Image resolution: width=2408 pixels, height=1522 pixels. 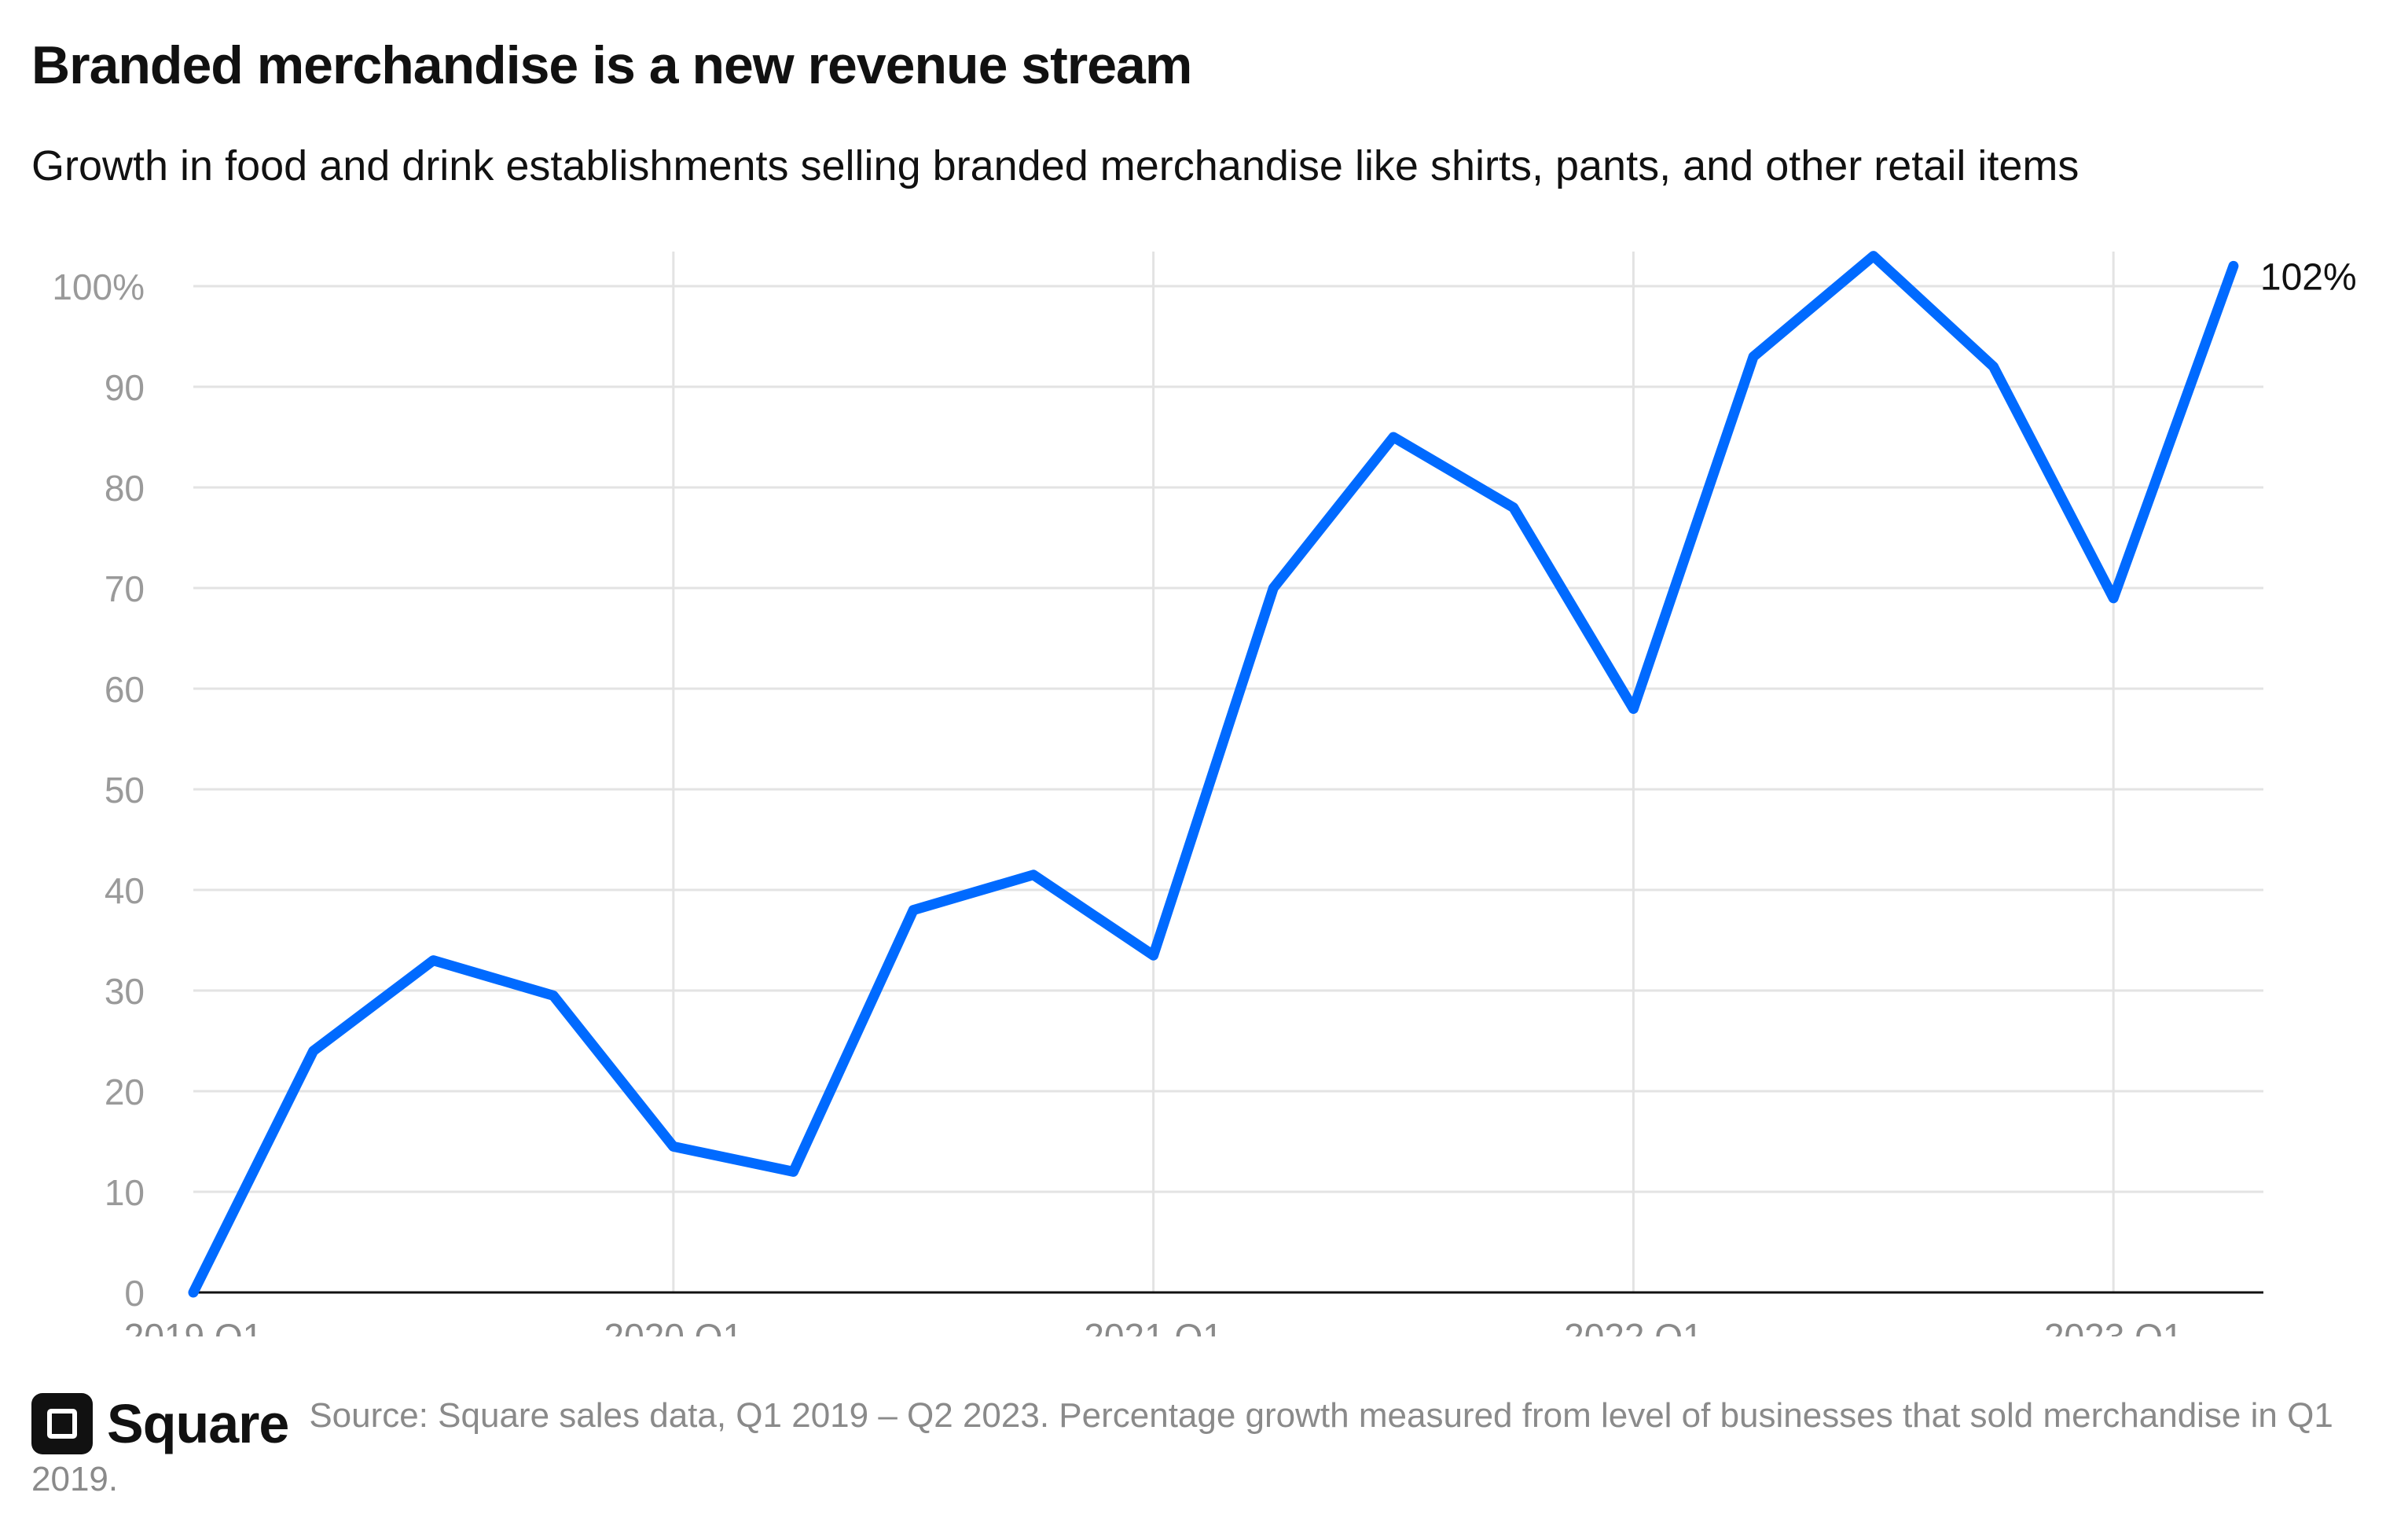 What do you see at coordinates (125, 891) in the screenshot?
I see `y-tick-label: 40` at bounding box center [125, 891].